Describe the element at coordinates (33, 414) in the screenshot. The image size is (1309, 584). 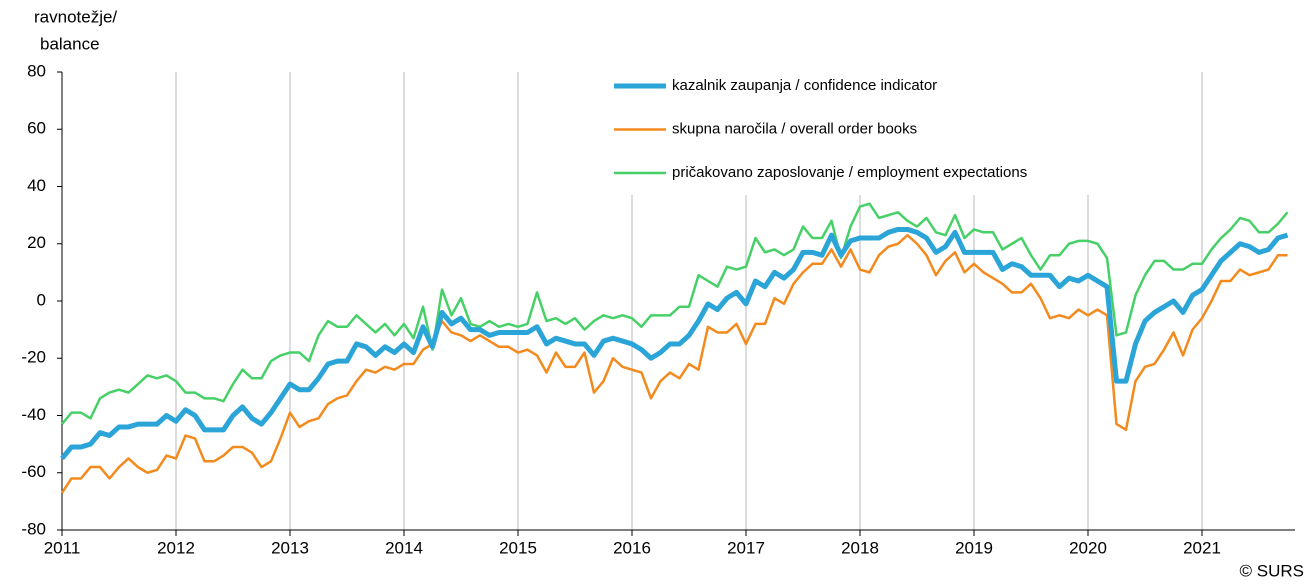
I see `y-tick-label: -40` at that location.